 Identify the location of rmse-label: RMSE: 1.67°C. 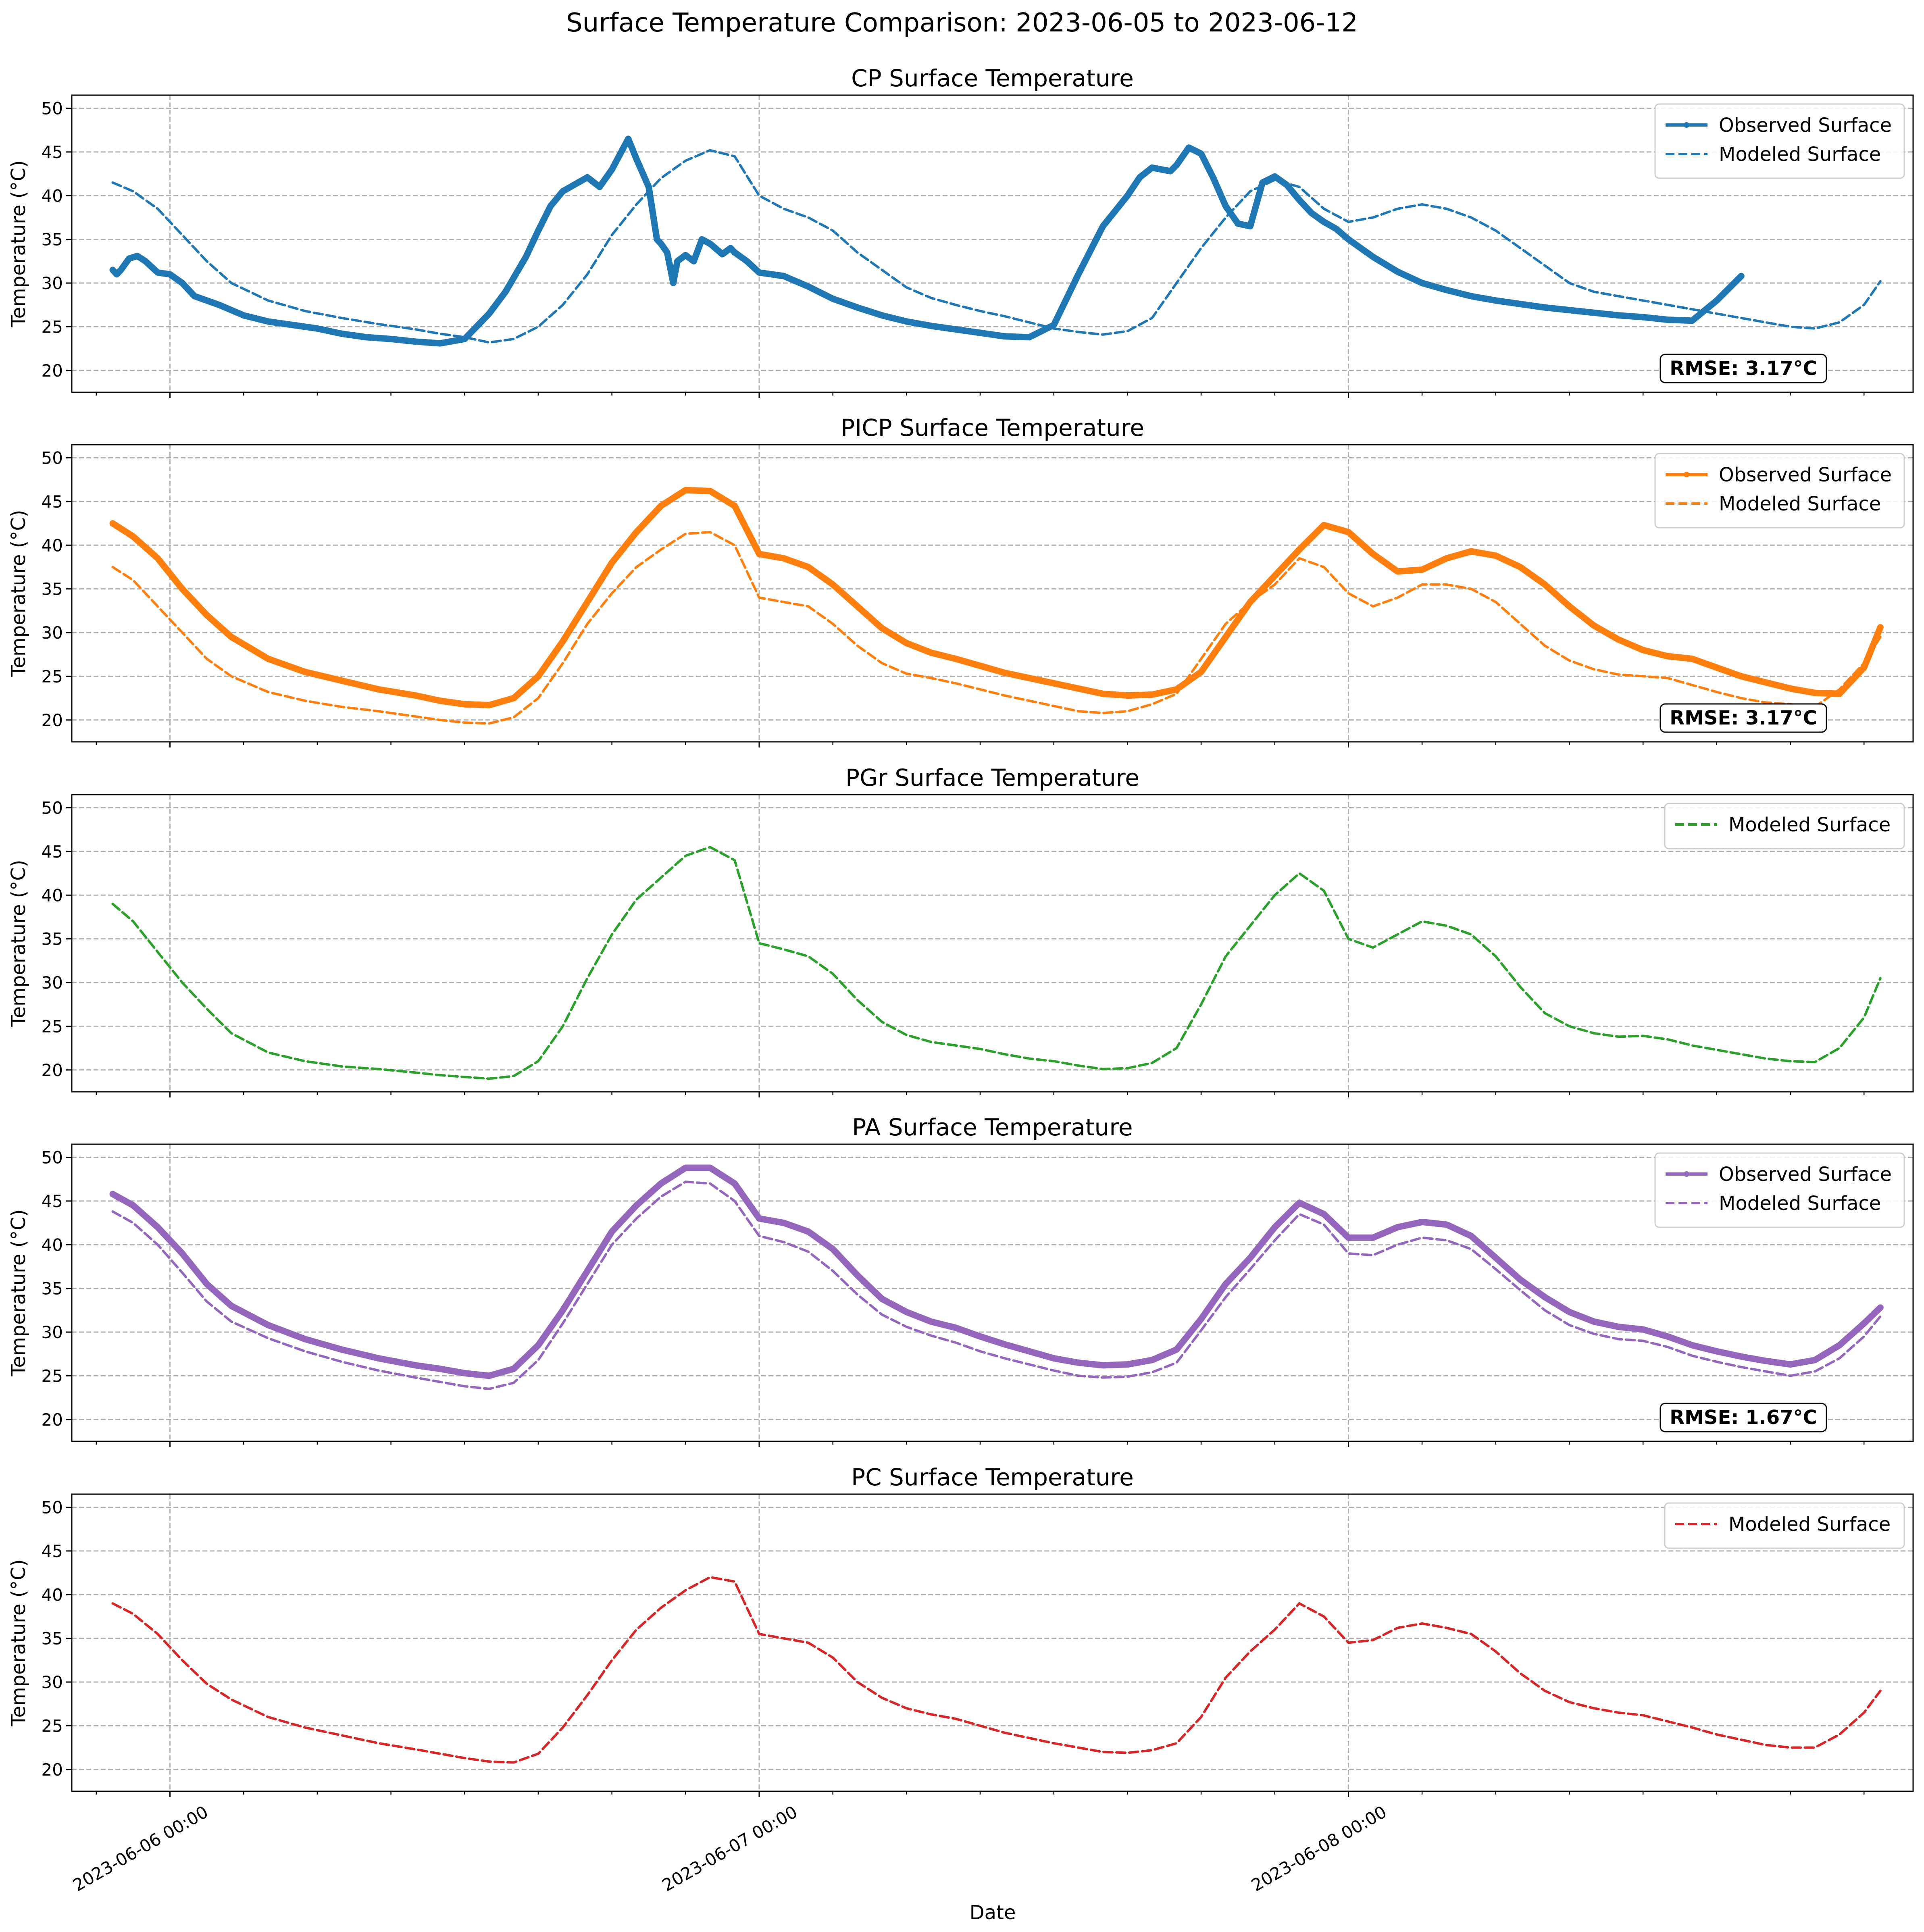
(1743, 1417).